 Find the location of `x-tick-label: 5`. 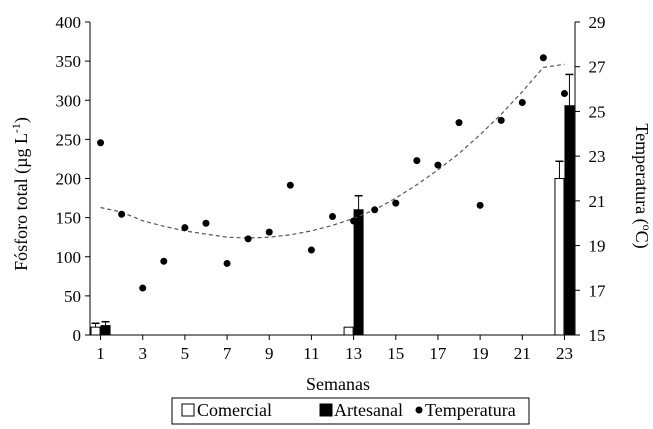

x-tick-label: 5 is located at coordinates (185, 353).